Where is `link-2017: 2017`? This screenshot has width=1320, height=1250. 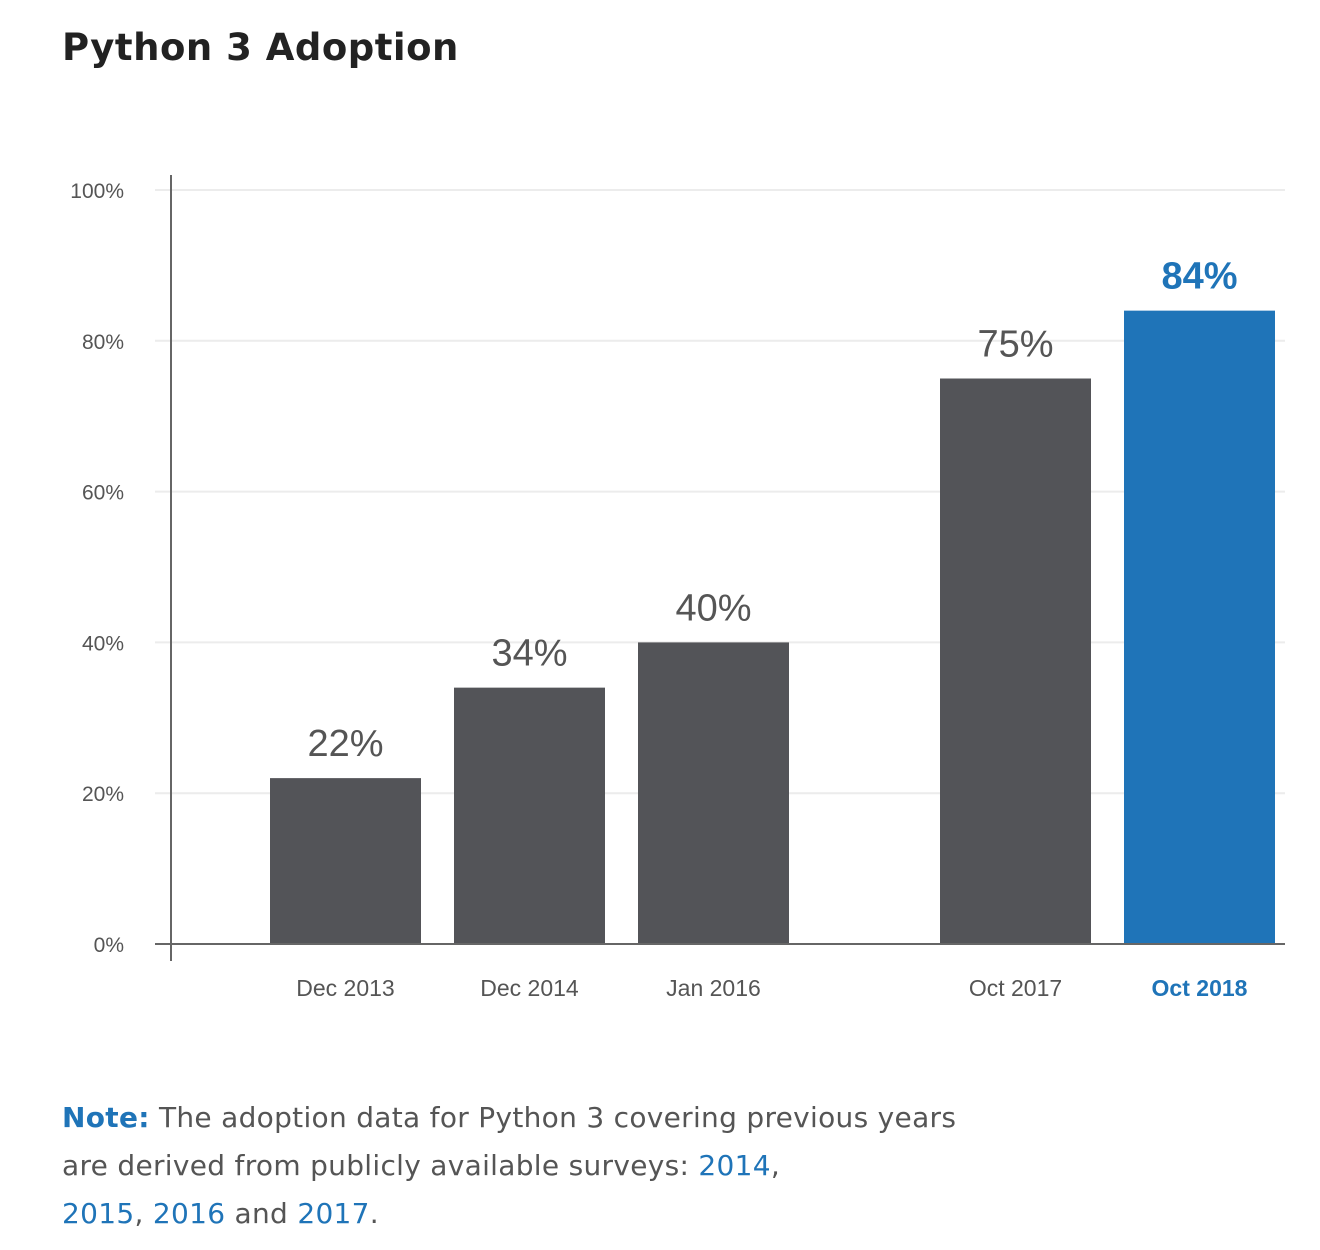
link-2017: 2017 is located at coordinates (333, 1213).